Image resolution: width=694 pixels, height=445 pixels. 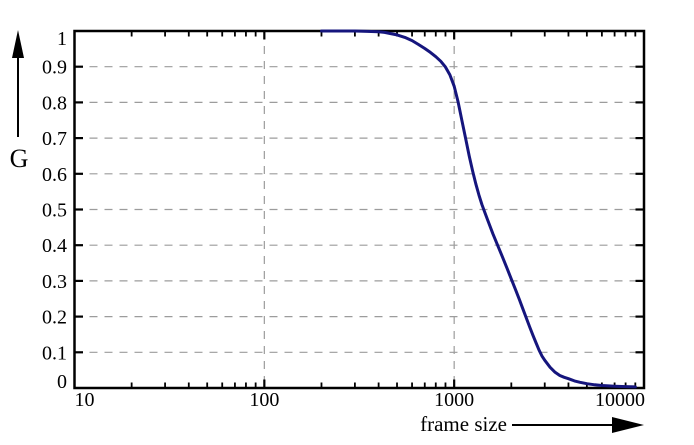 What do you see at coordinates (19, 158) in the screenshot?
I see `y-axis-label: G` at bounding box center [19, 158].